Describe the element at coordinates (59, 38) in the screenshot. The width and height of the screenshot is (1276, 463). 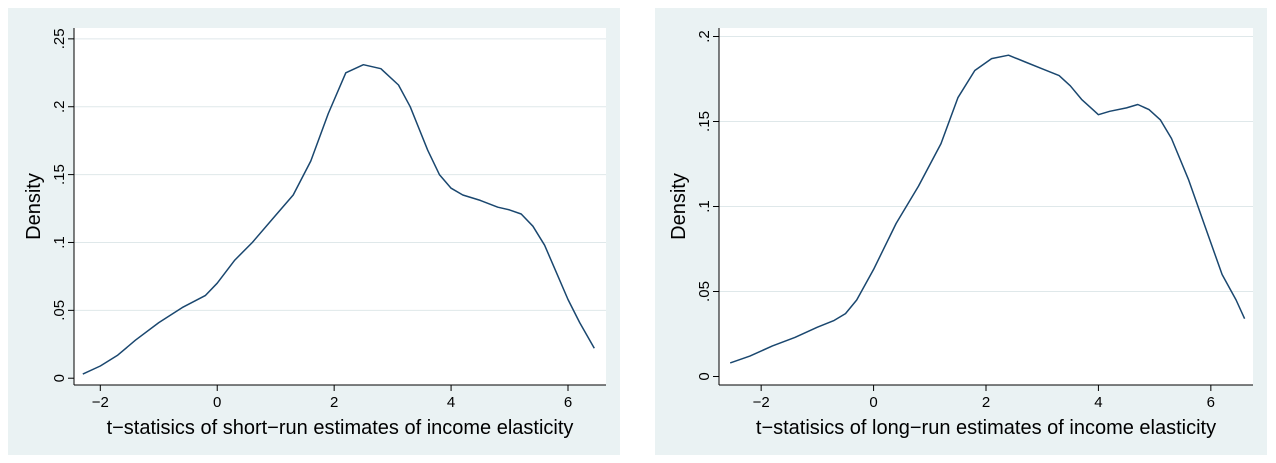
I see `y-tick-label: .25` at that location.